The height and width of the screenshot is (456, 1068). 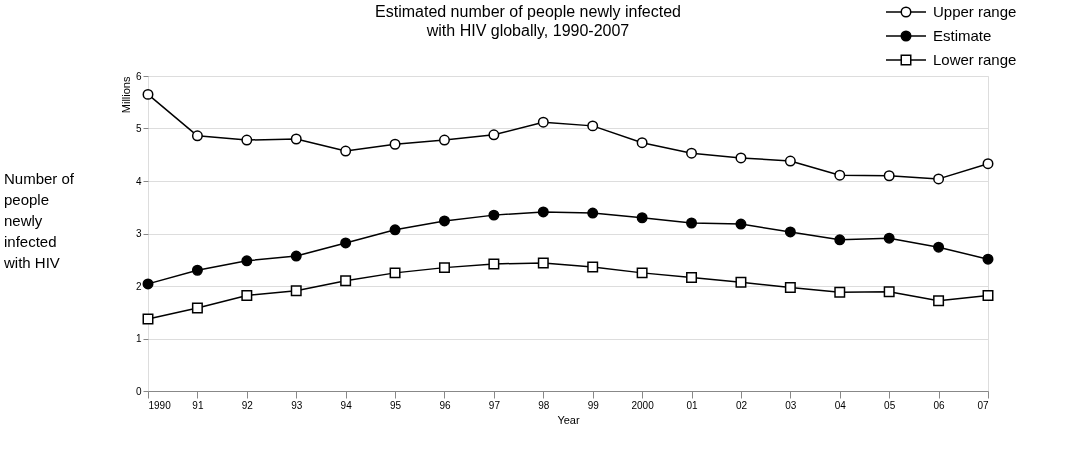 I want to click on x-tick-label: 05, so click(x=890, y=405).